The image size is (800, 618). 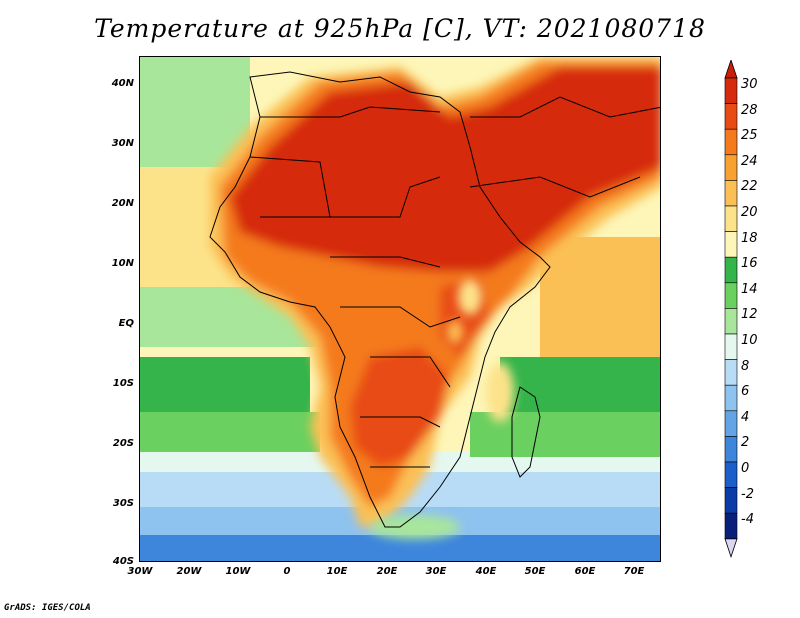 I want to click on y-tick-30n: 30N, so click(x=122, y=143).